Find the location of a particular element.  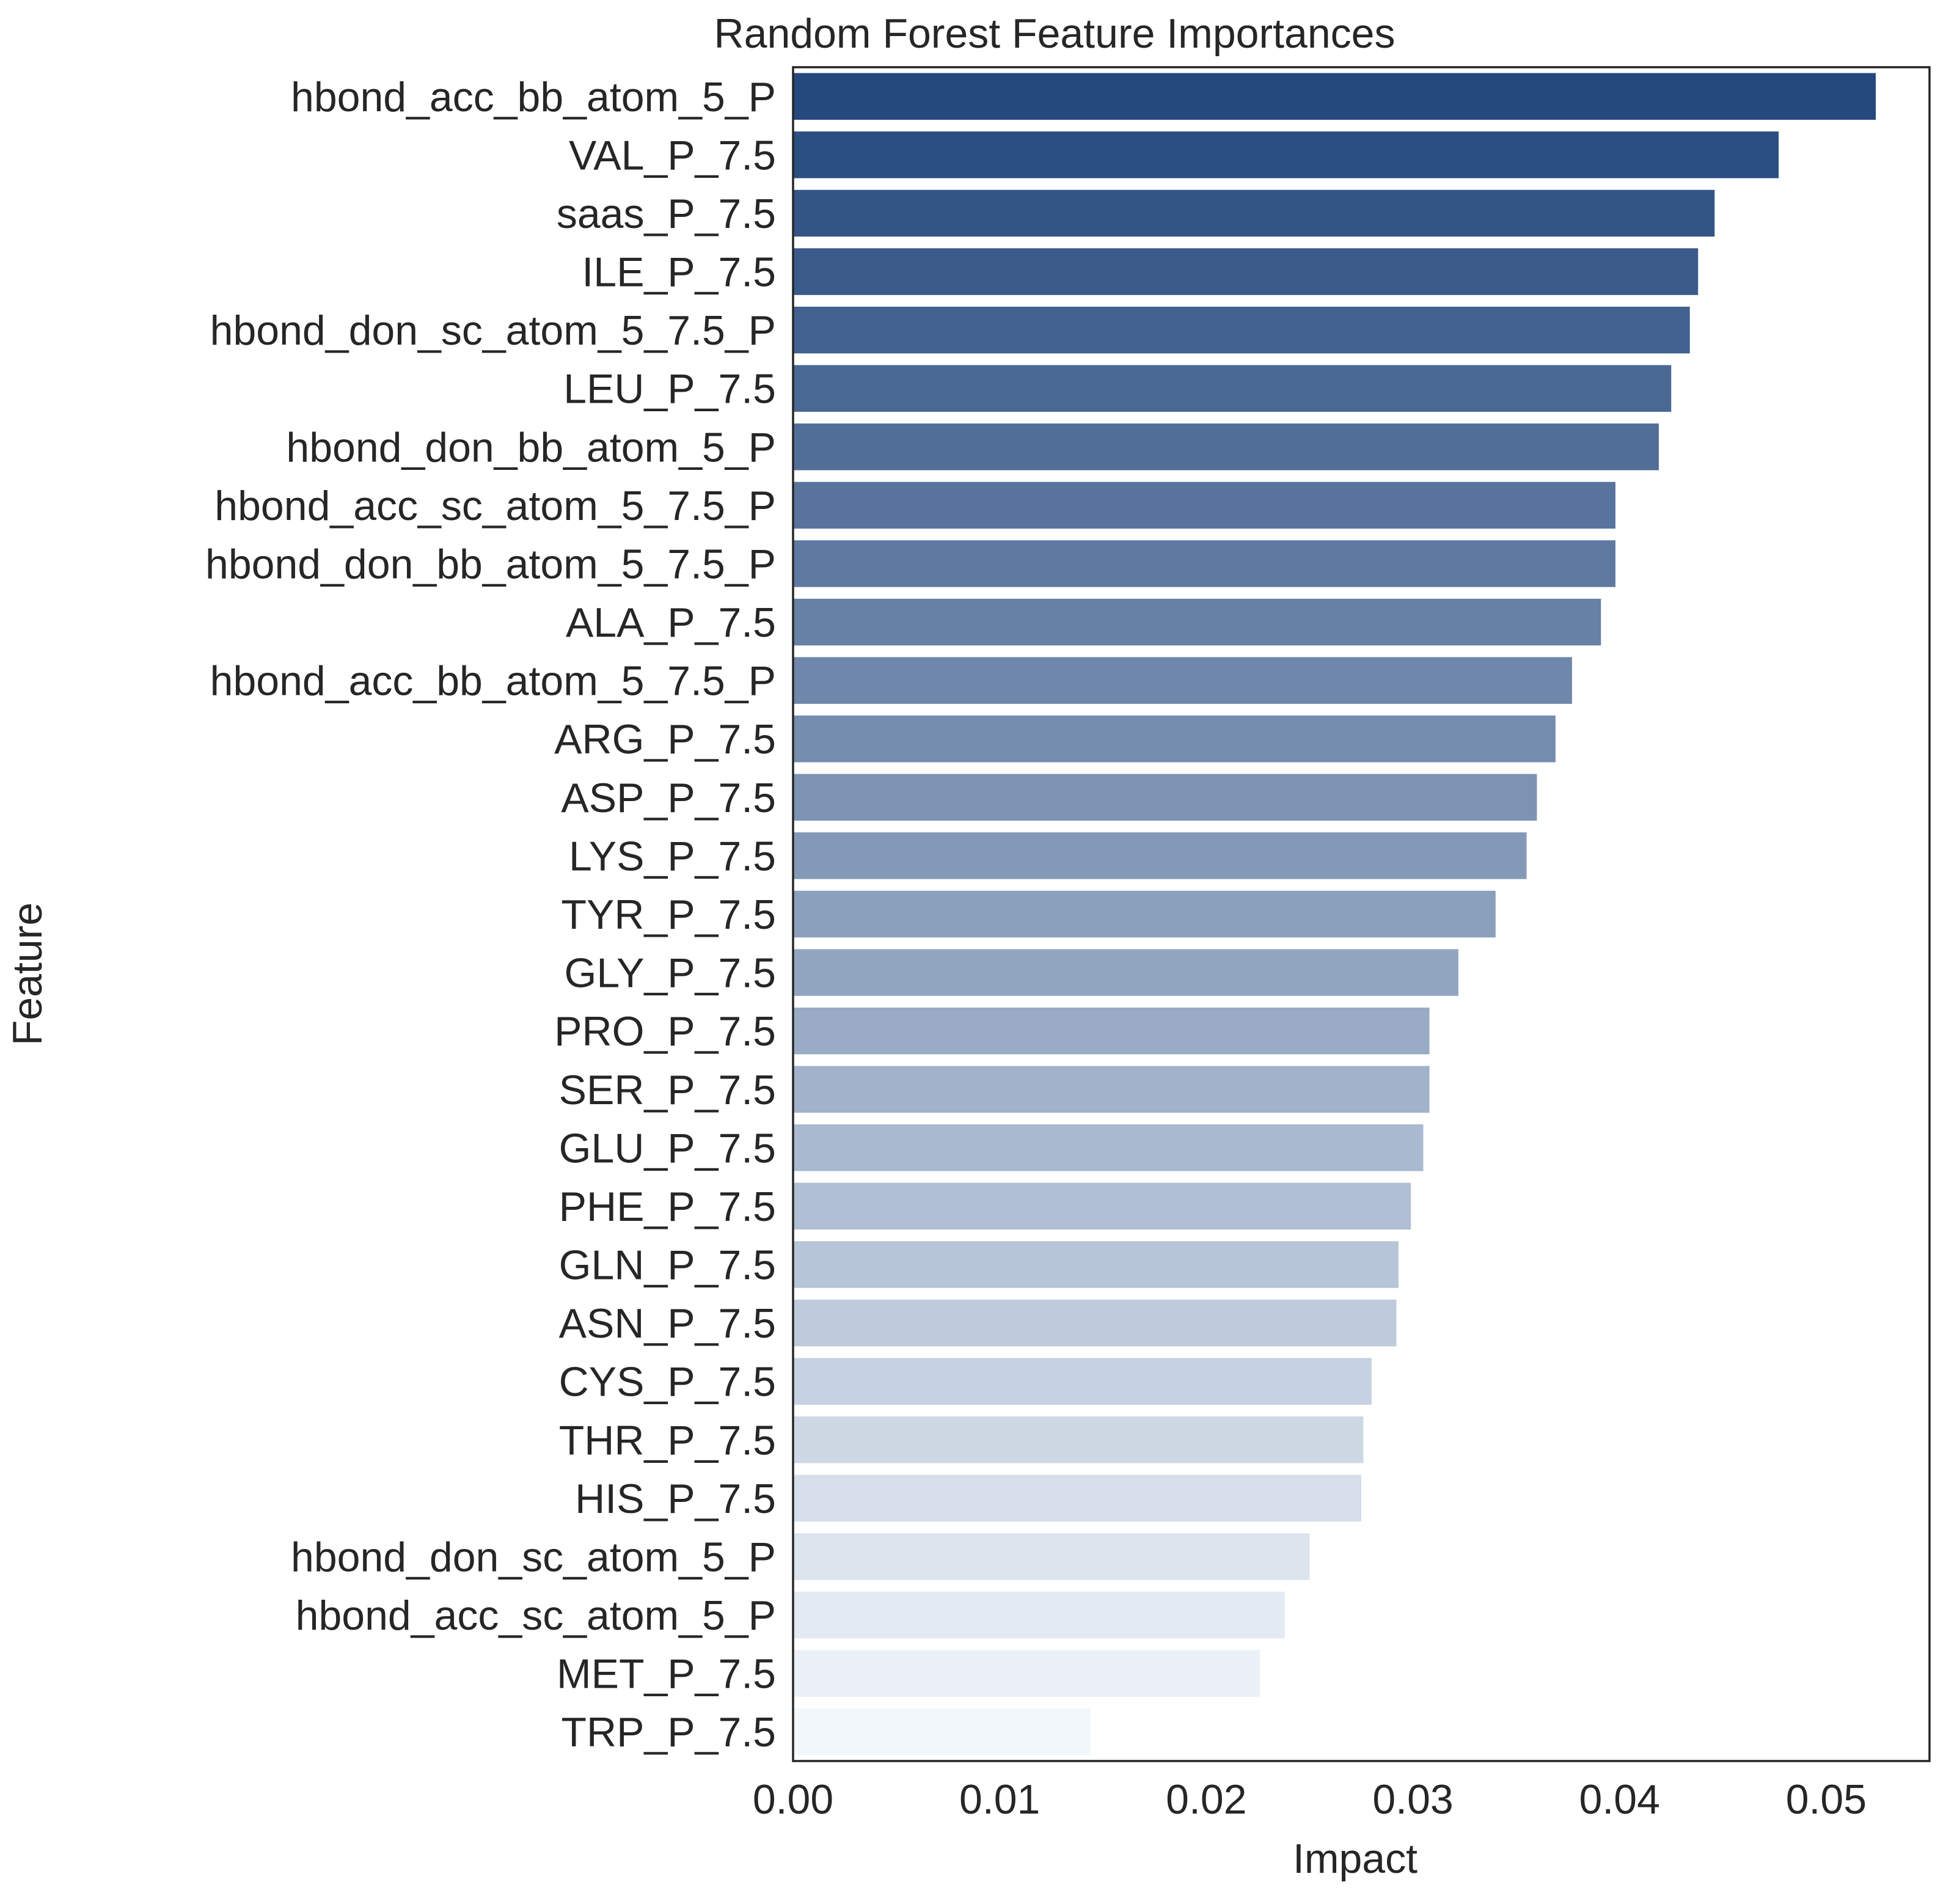

y-tick-label: TYR_P_7.5 is located at coordinates (668, 915).